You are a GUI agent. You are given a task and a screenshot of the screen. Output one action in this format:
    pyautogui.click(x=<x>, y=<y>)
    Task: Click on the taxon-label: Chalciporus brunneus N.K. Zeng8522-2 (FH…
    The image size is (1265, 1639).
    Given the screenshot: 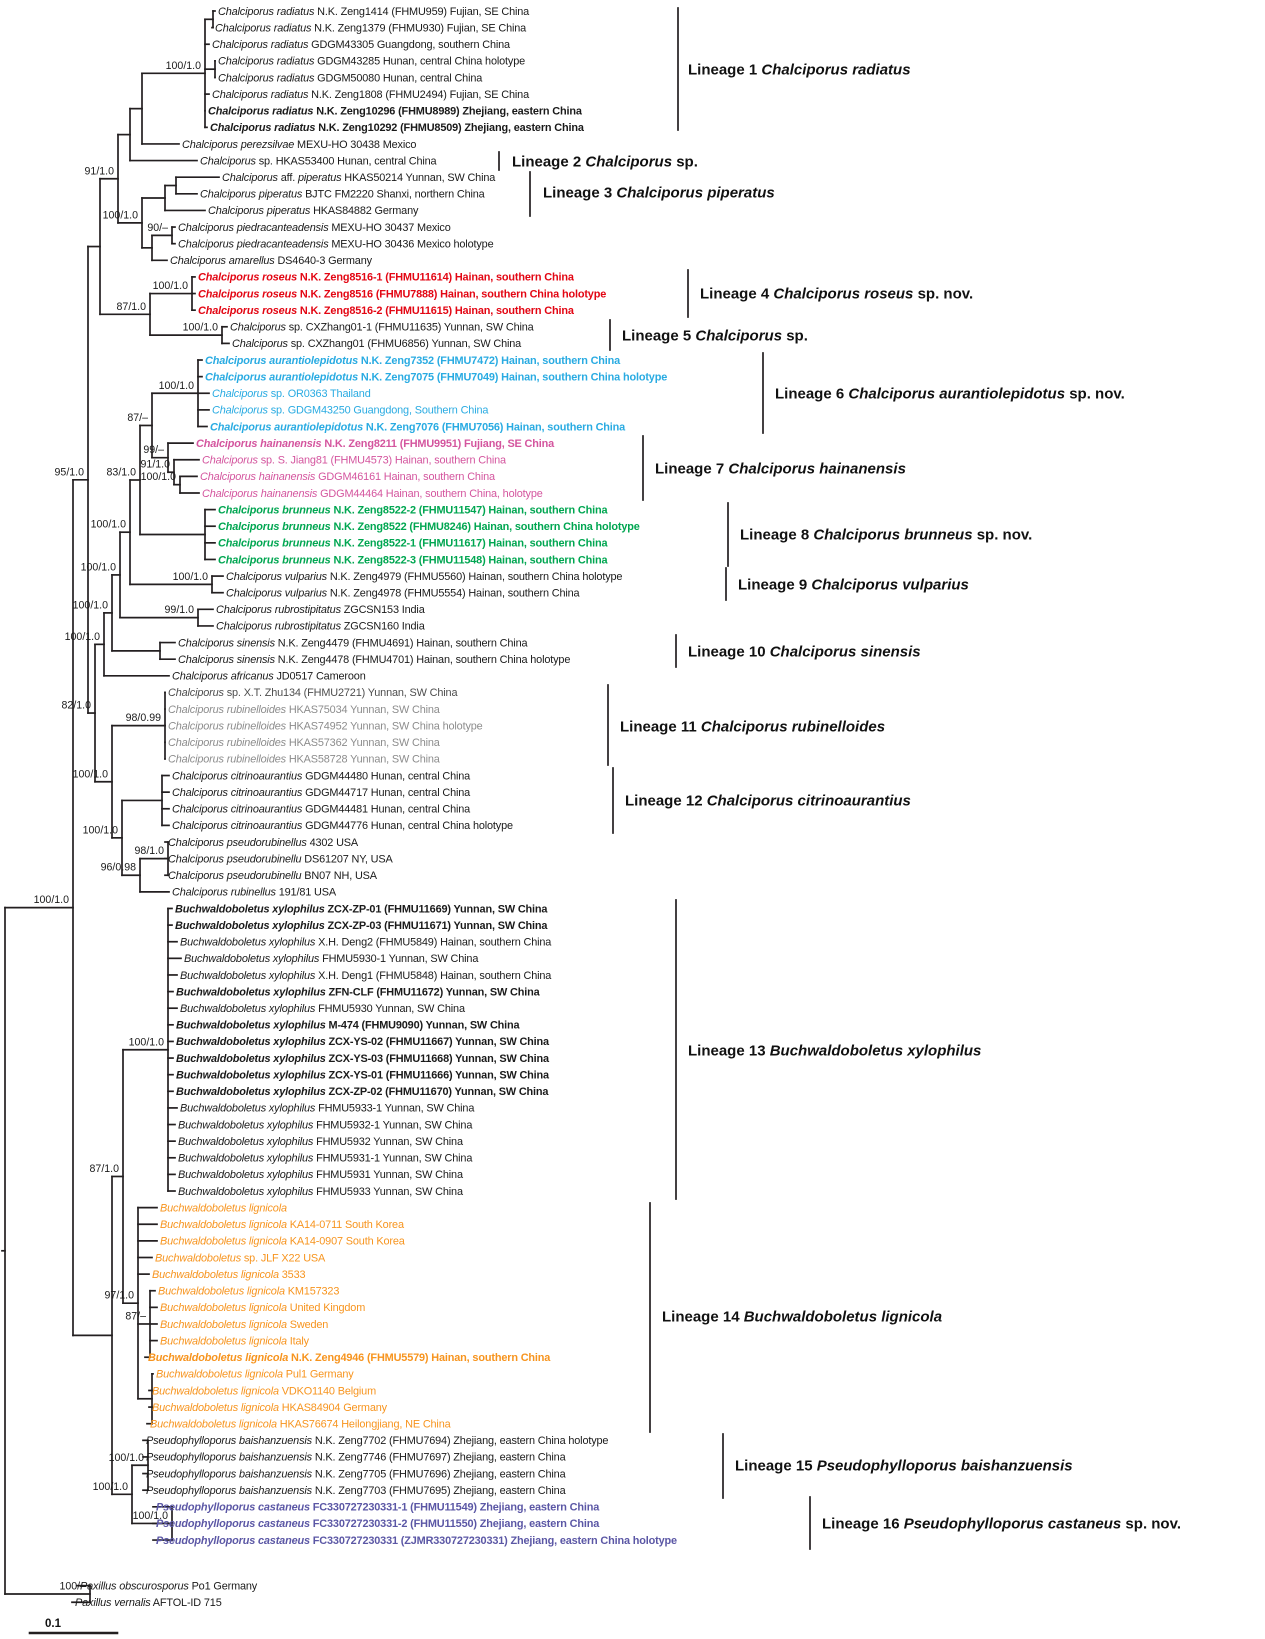 What is the action you would take?
    pyautogui.click(x=413, y=510)
    